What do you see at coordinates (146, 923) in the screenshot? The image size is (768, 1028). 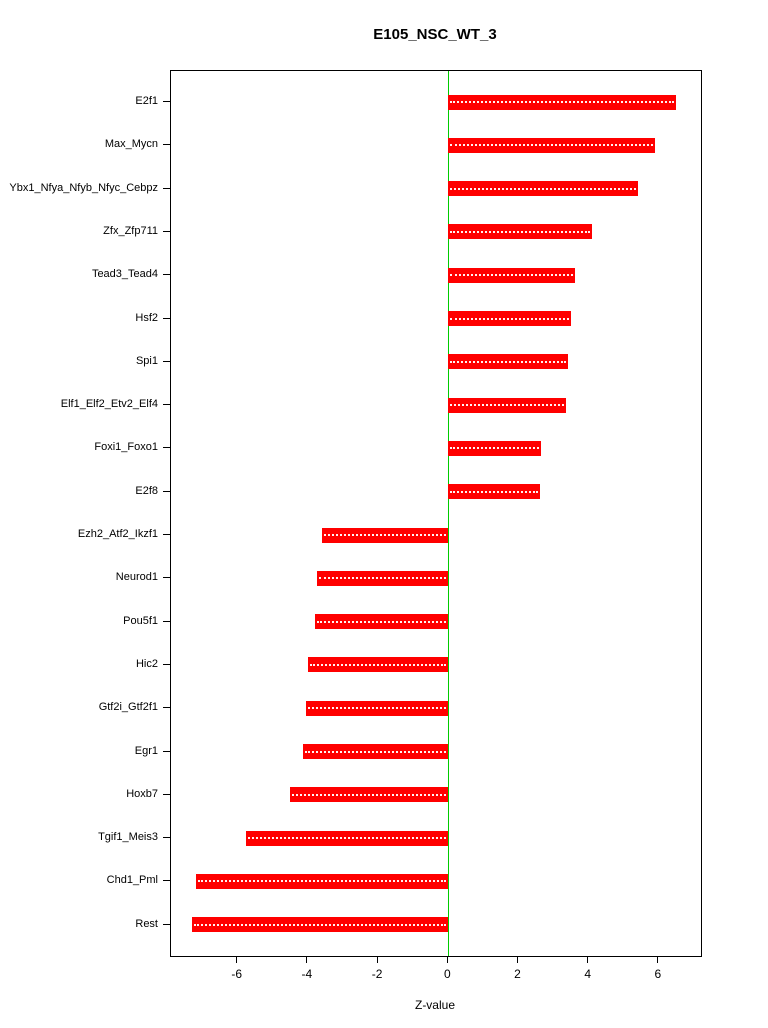 I see `category-label: Rest` at bounding box center [146, 923].